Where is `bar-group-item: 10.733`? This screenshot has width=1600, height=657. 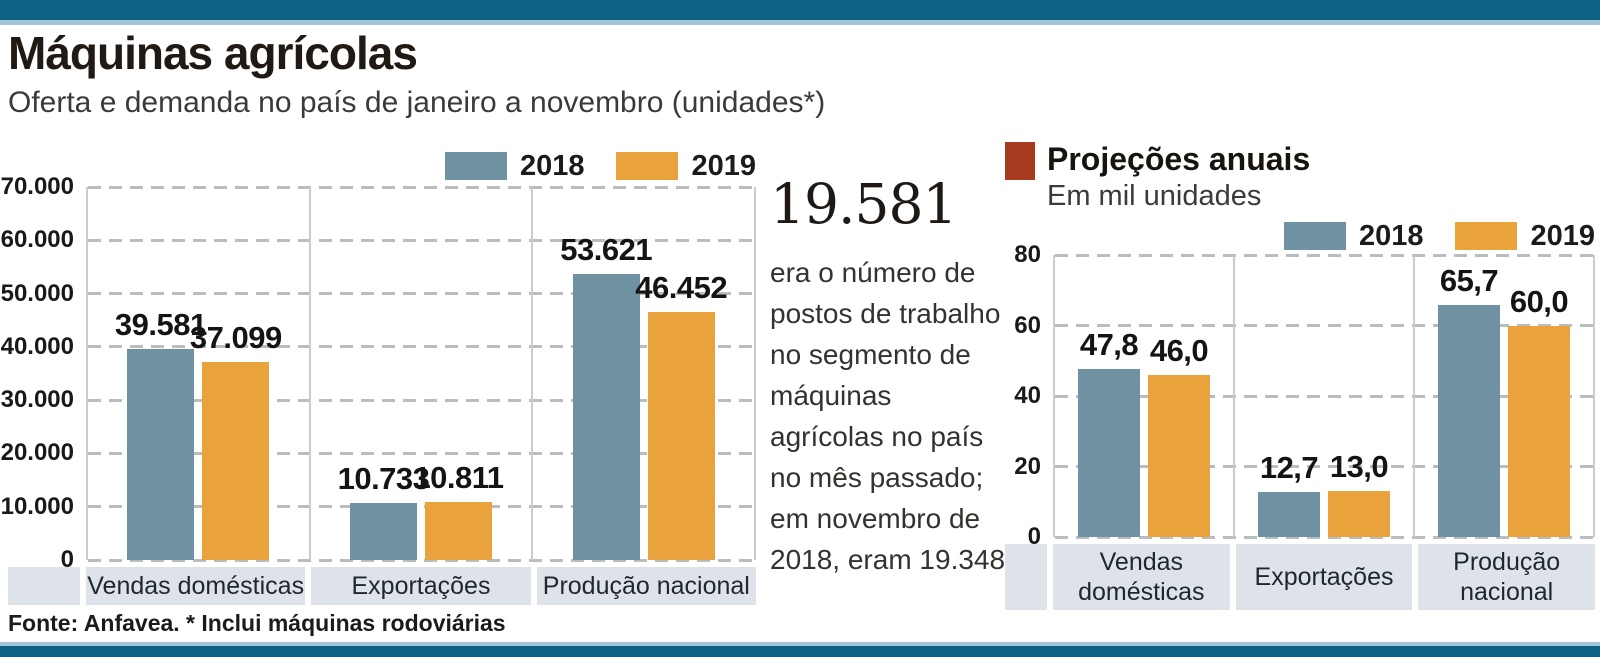
bar-group-item: 10.733 is located at coordinates (384, 510).